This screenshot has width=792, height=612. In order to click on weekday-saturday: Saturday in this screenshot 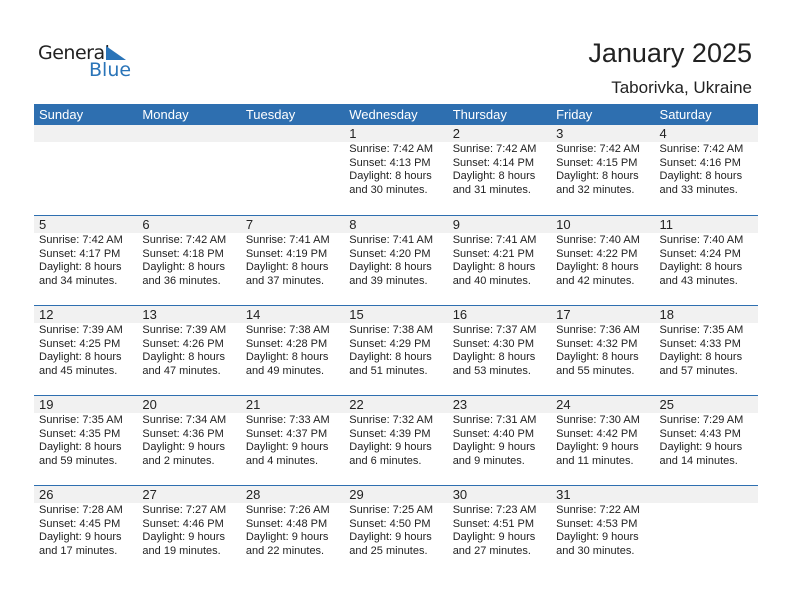, I will do `click(685, 114)`.